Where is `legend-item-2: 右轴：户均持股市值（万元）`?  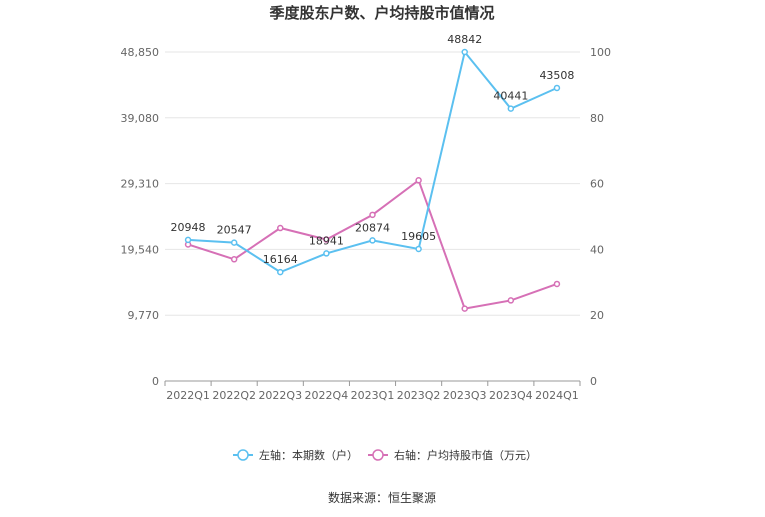
legend-item-2: 右轴：户均持股市值（万元） is located at coordinates (452, 455).